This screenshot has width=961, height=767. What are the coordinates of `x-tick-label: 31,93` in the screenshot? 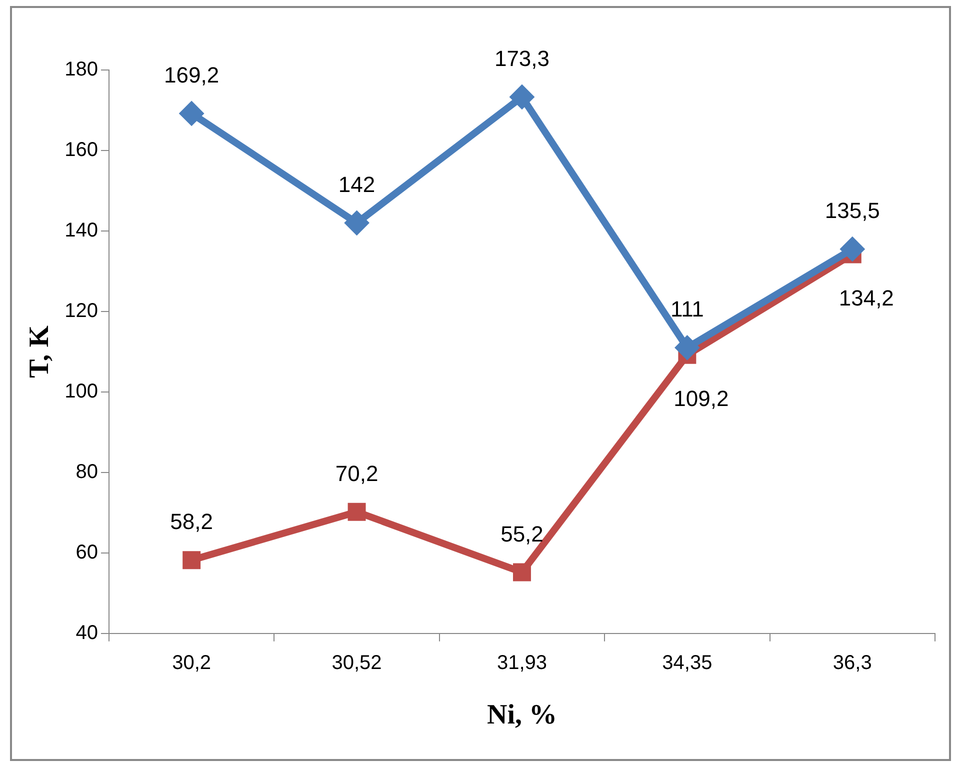 It's located at (522, 663).